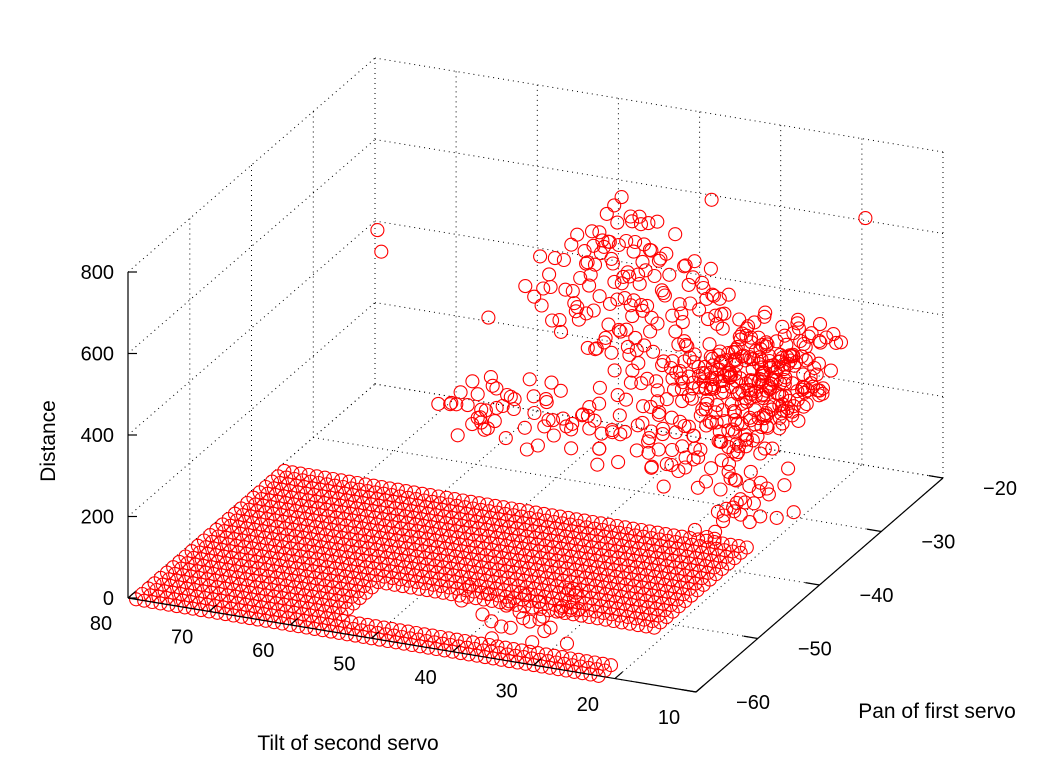 Image resolution: width=1042 pixels, height=782 pixels. What do you see at coordinates (101, 624) in the screenshot?
I see `x-tick-label: 80` at bounding box center [101, 624].